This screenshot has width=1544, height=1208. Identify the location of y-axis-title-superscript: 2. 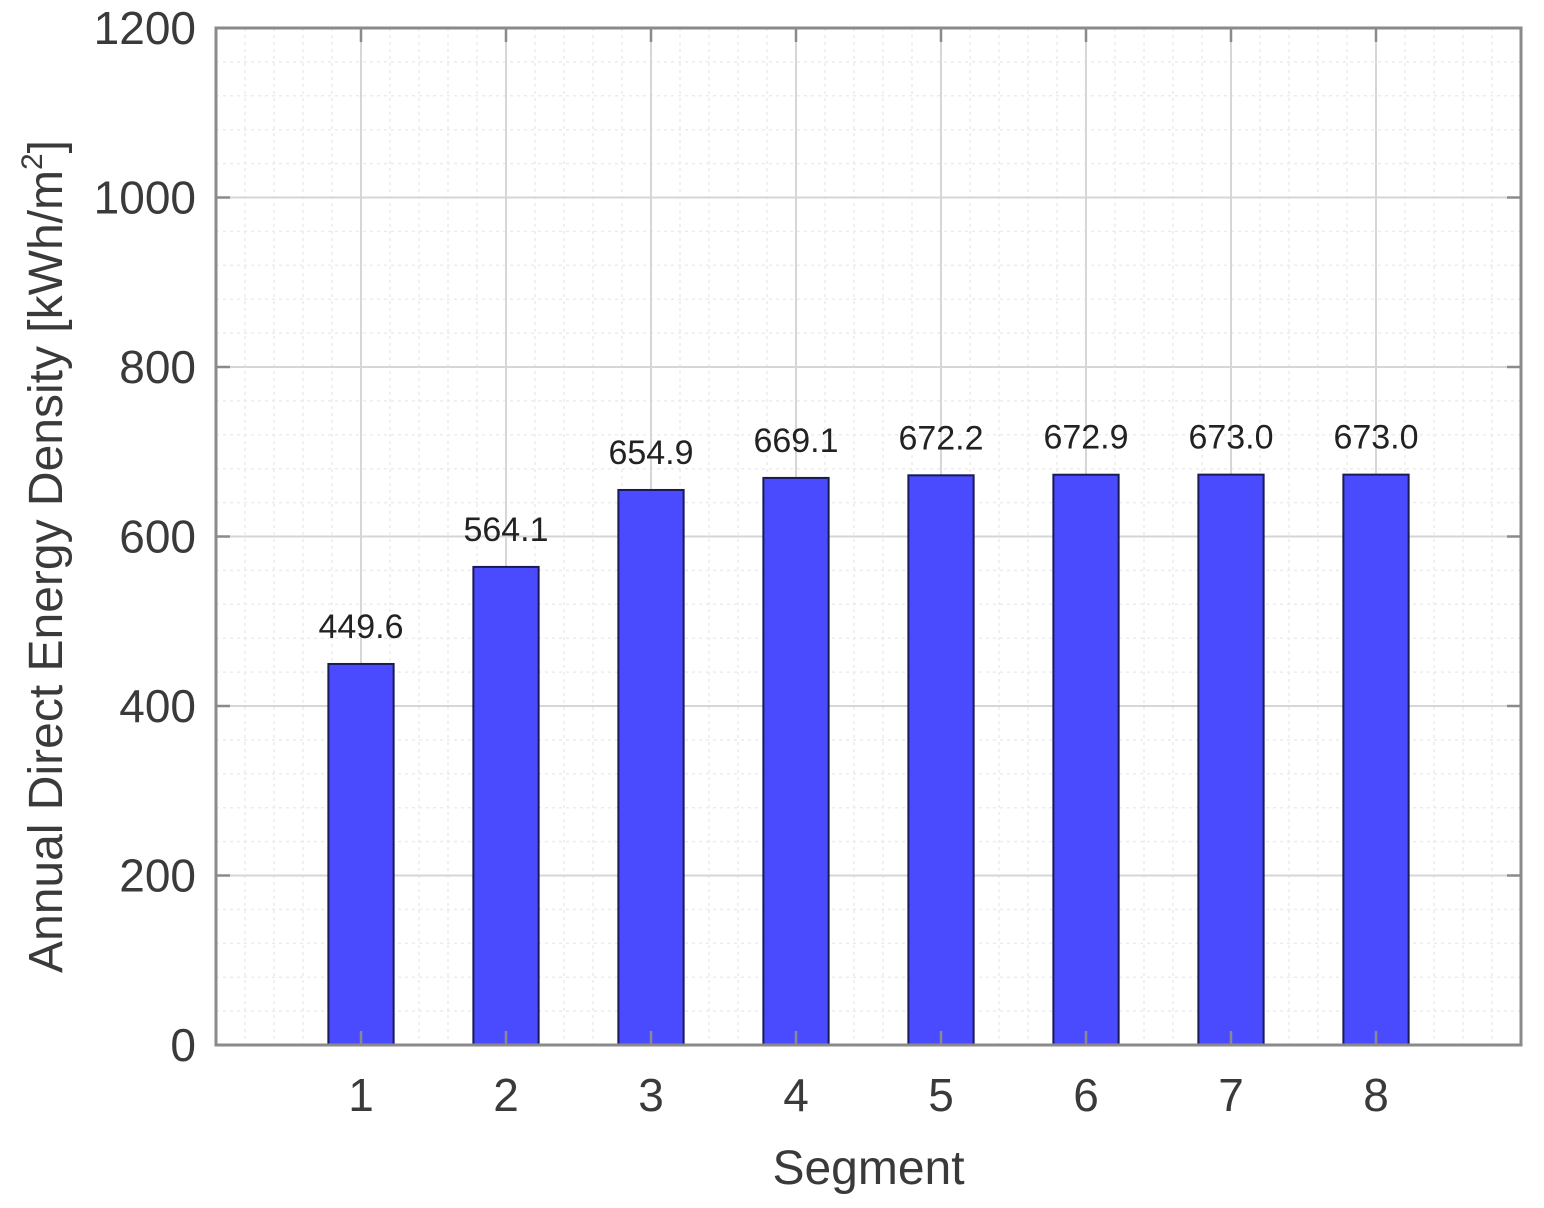
(32, 161).